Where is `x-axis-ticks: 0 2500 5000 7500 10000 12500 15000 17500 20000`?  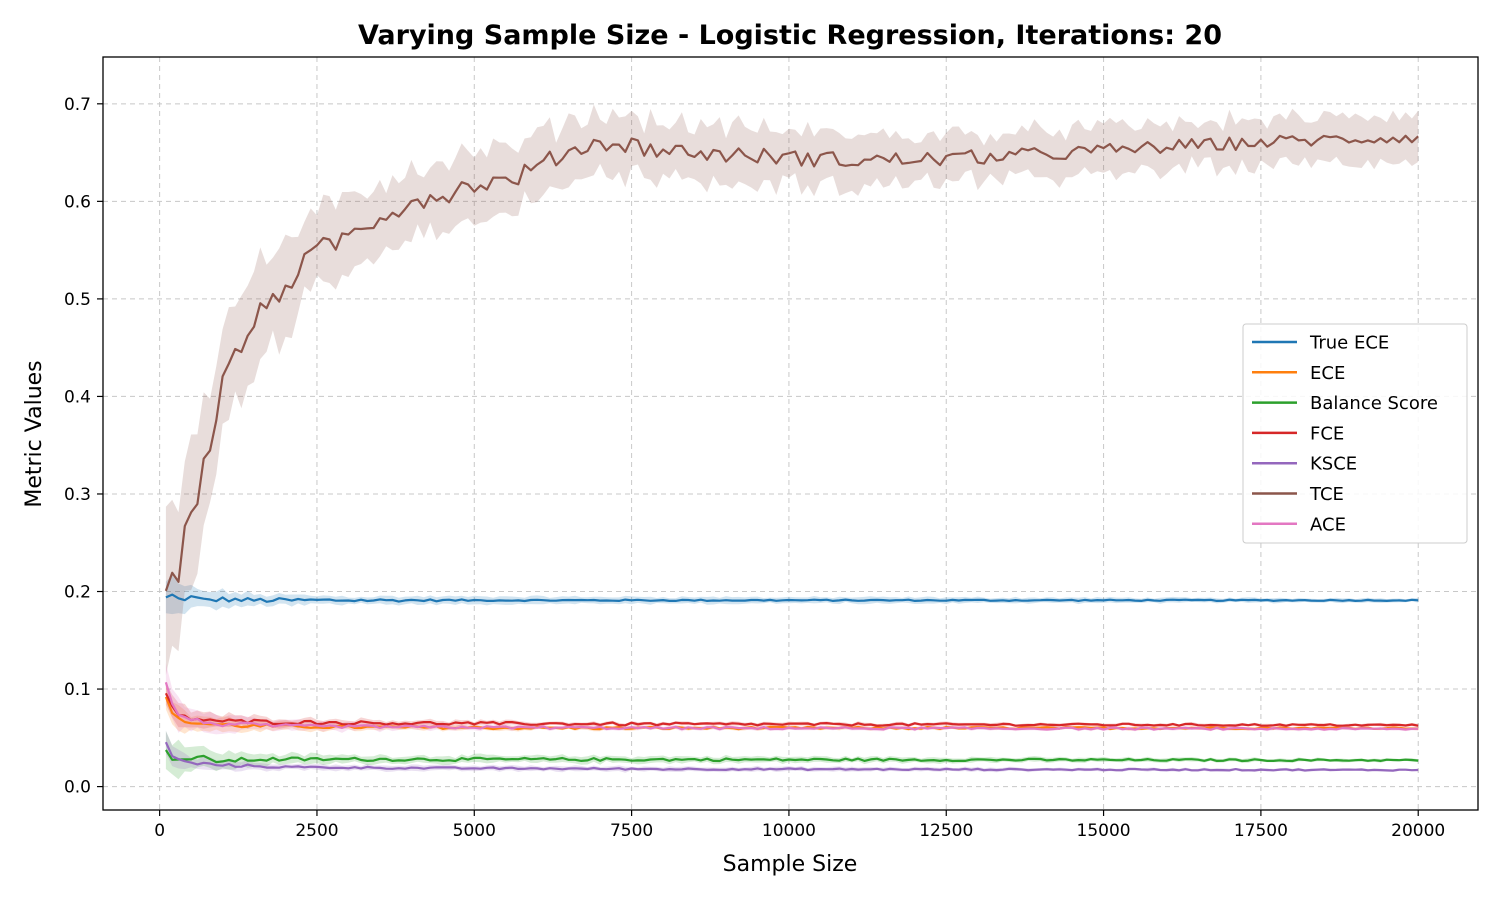
x-axis-ticks: 0 2500 5000 7500 10000 12500 15000 17500 20000 is located at coordinates (799, 825).